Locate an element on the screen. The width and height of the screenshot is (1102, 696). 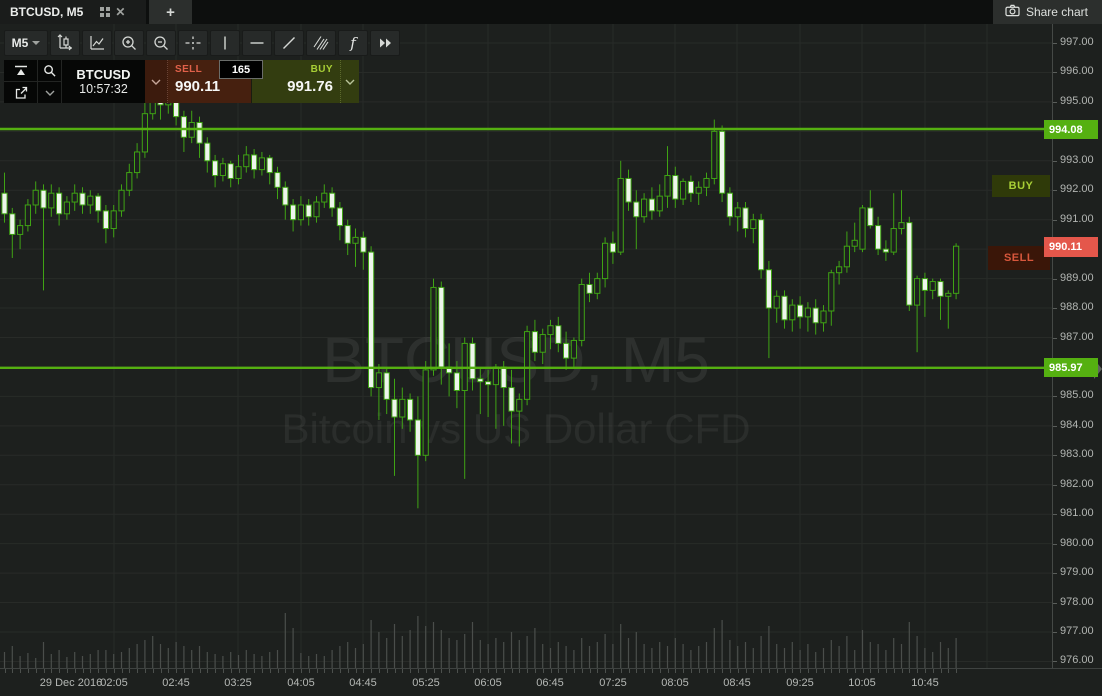
zoom-out-button is located at coordinates (161, 43).